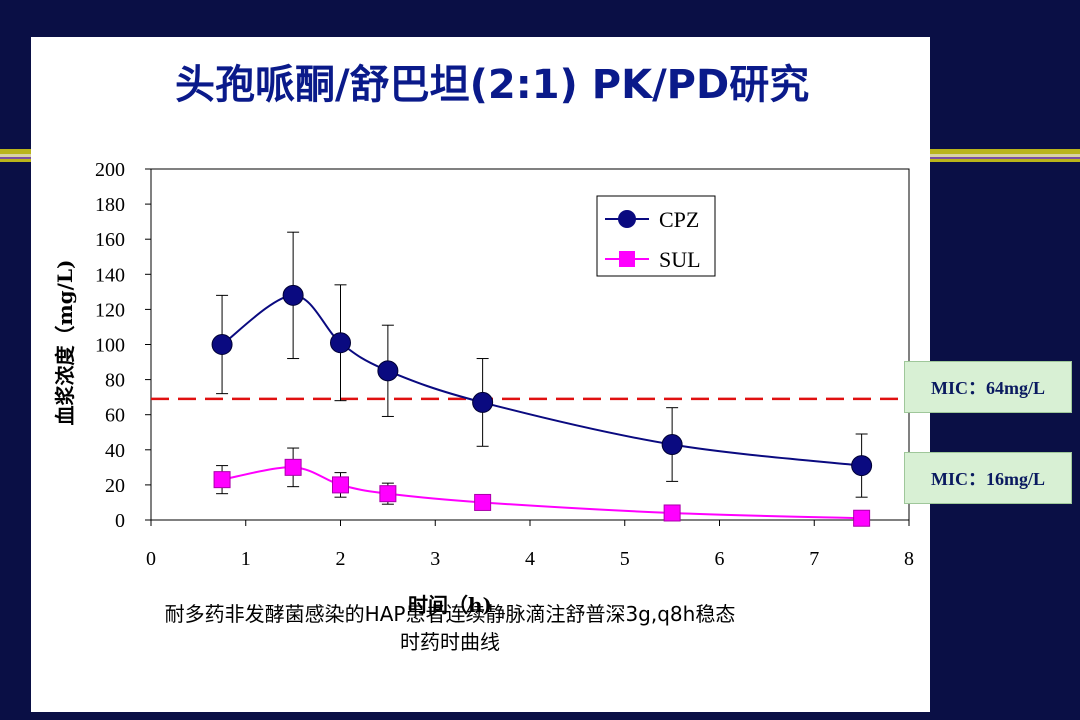 This screenshot has height=720, width=1080. Describe the element at coordinates (450, 628) in the screenshot. I see `slide-caption: 耐多药非发酵菌感染的HAP患者连续静脉滴注舒普深3g,q8h稳态 时药时曲线` at that location.